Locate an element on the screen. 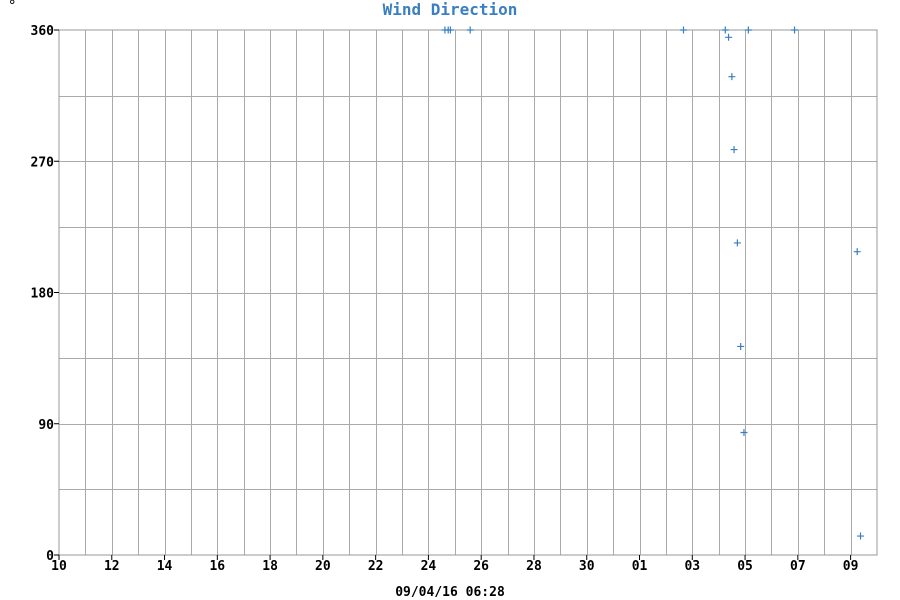 This screenshot has width=900, height=600. x-tick-label: 10 is located at coordinates (59, 566).